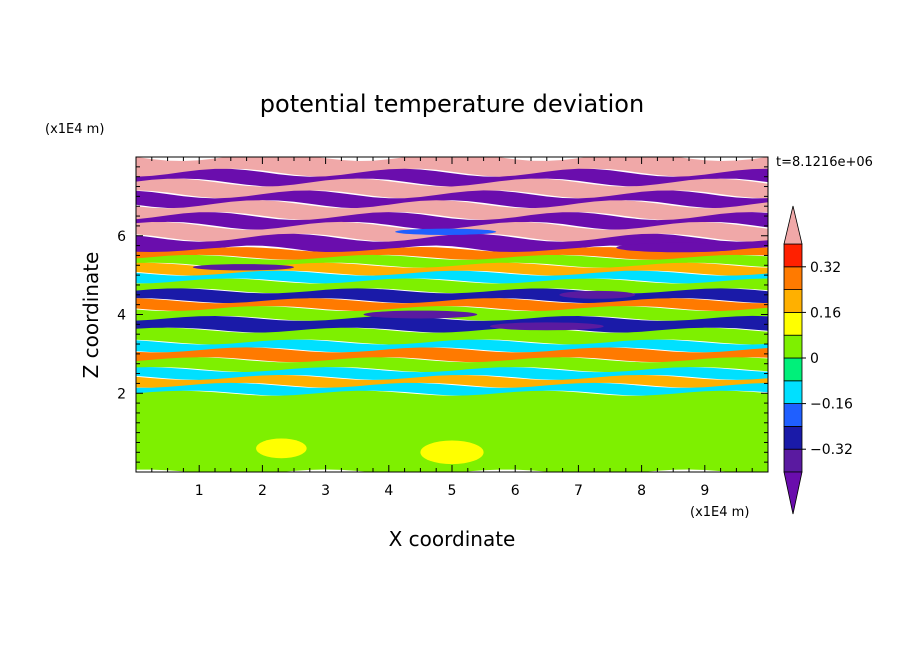 This screenshot has width=904, height=654. Describe the element at coordinates (91, 315) in the screenshot. I see `y-axis-title: Z coordinate` at that location.